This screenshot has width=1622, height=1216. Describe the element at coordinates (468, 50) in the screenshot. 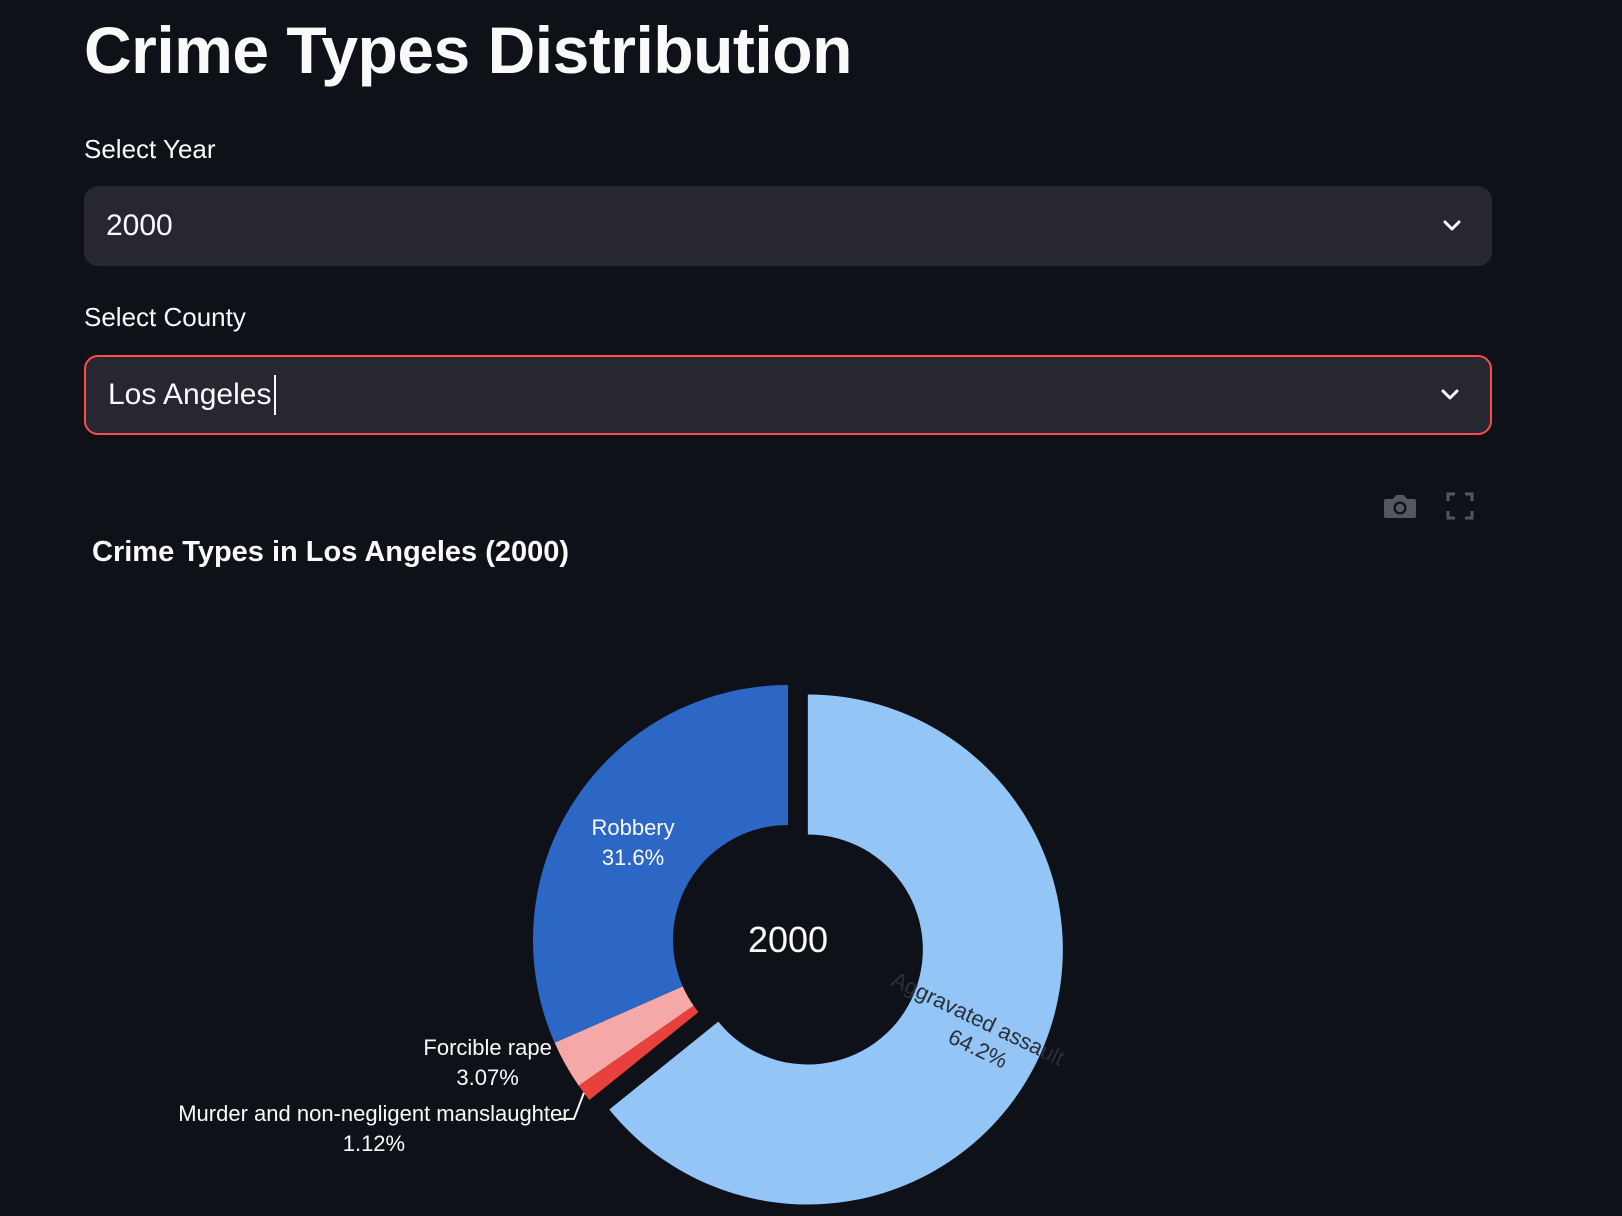

I see `page-title: Crime Types Distribution` at that location.